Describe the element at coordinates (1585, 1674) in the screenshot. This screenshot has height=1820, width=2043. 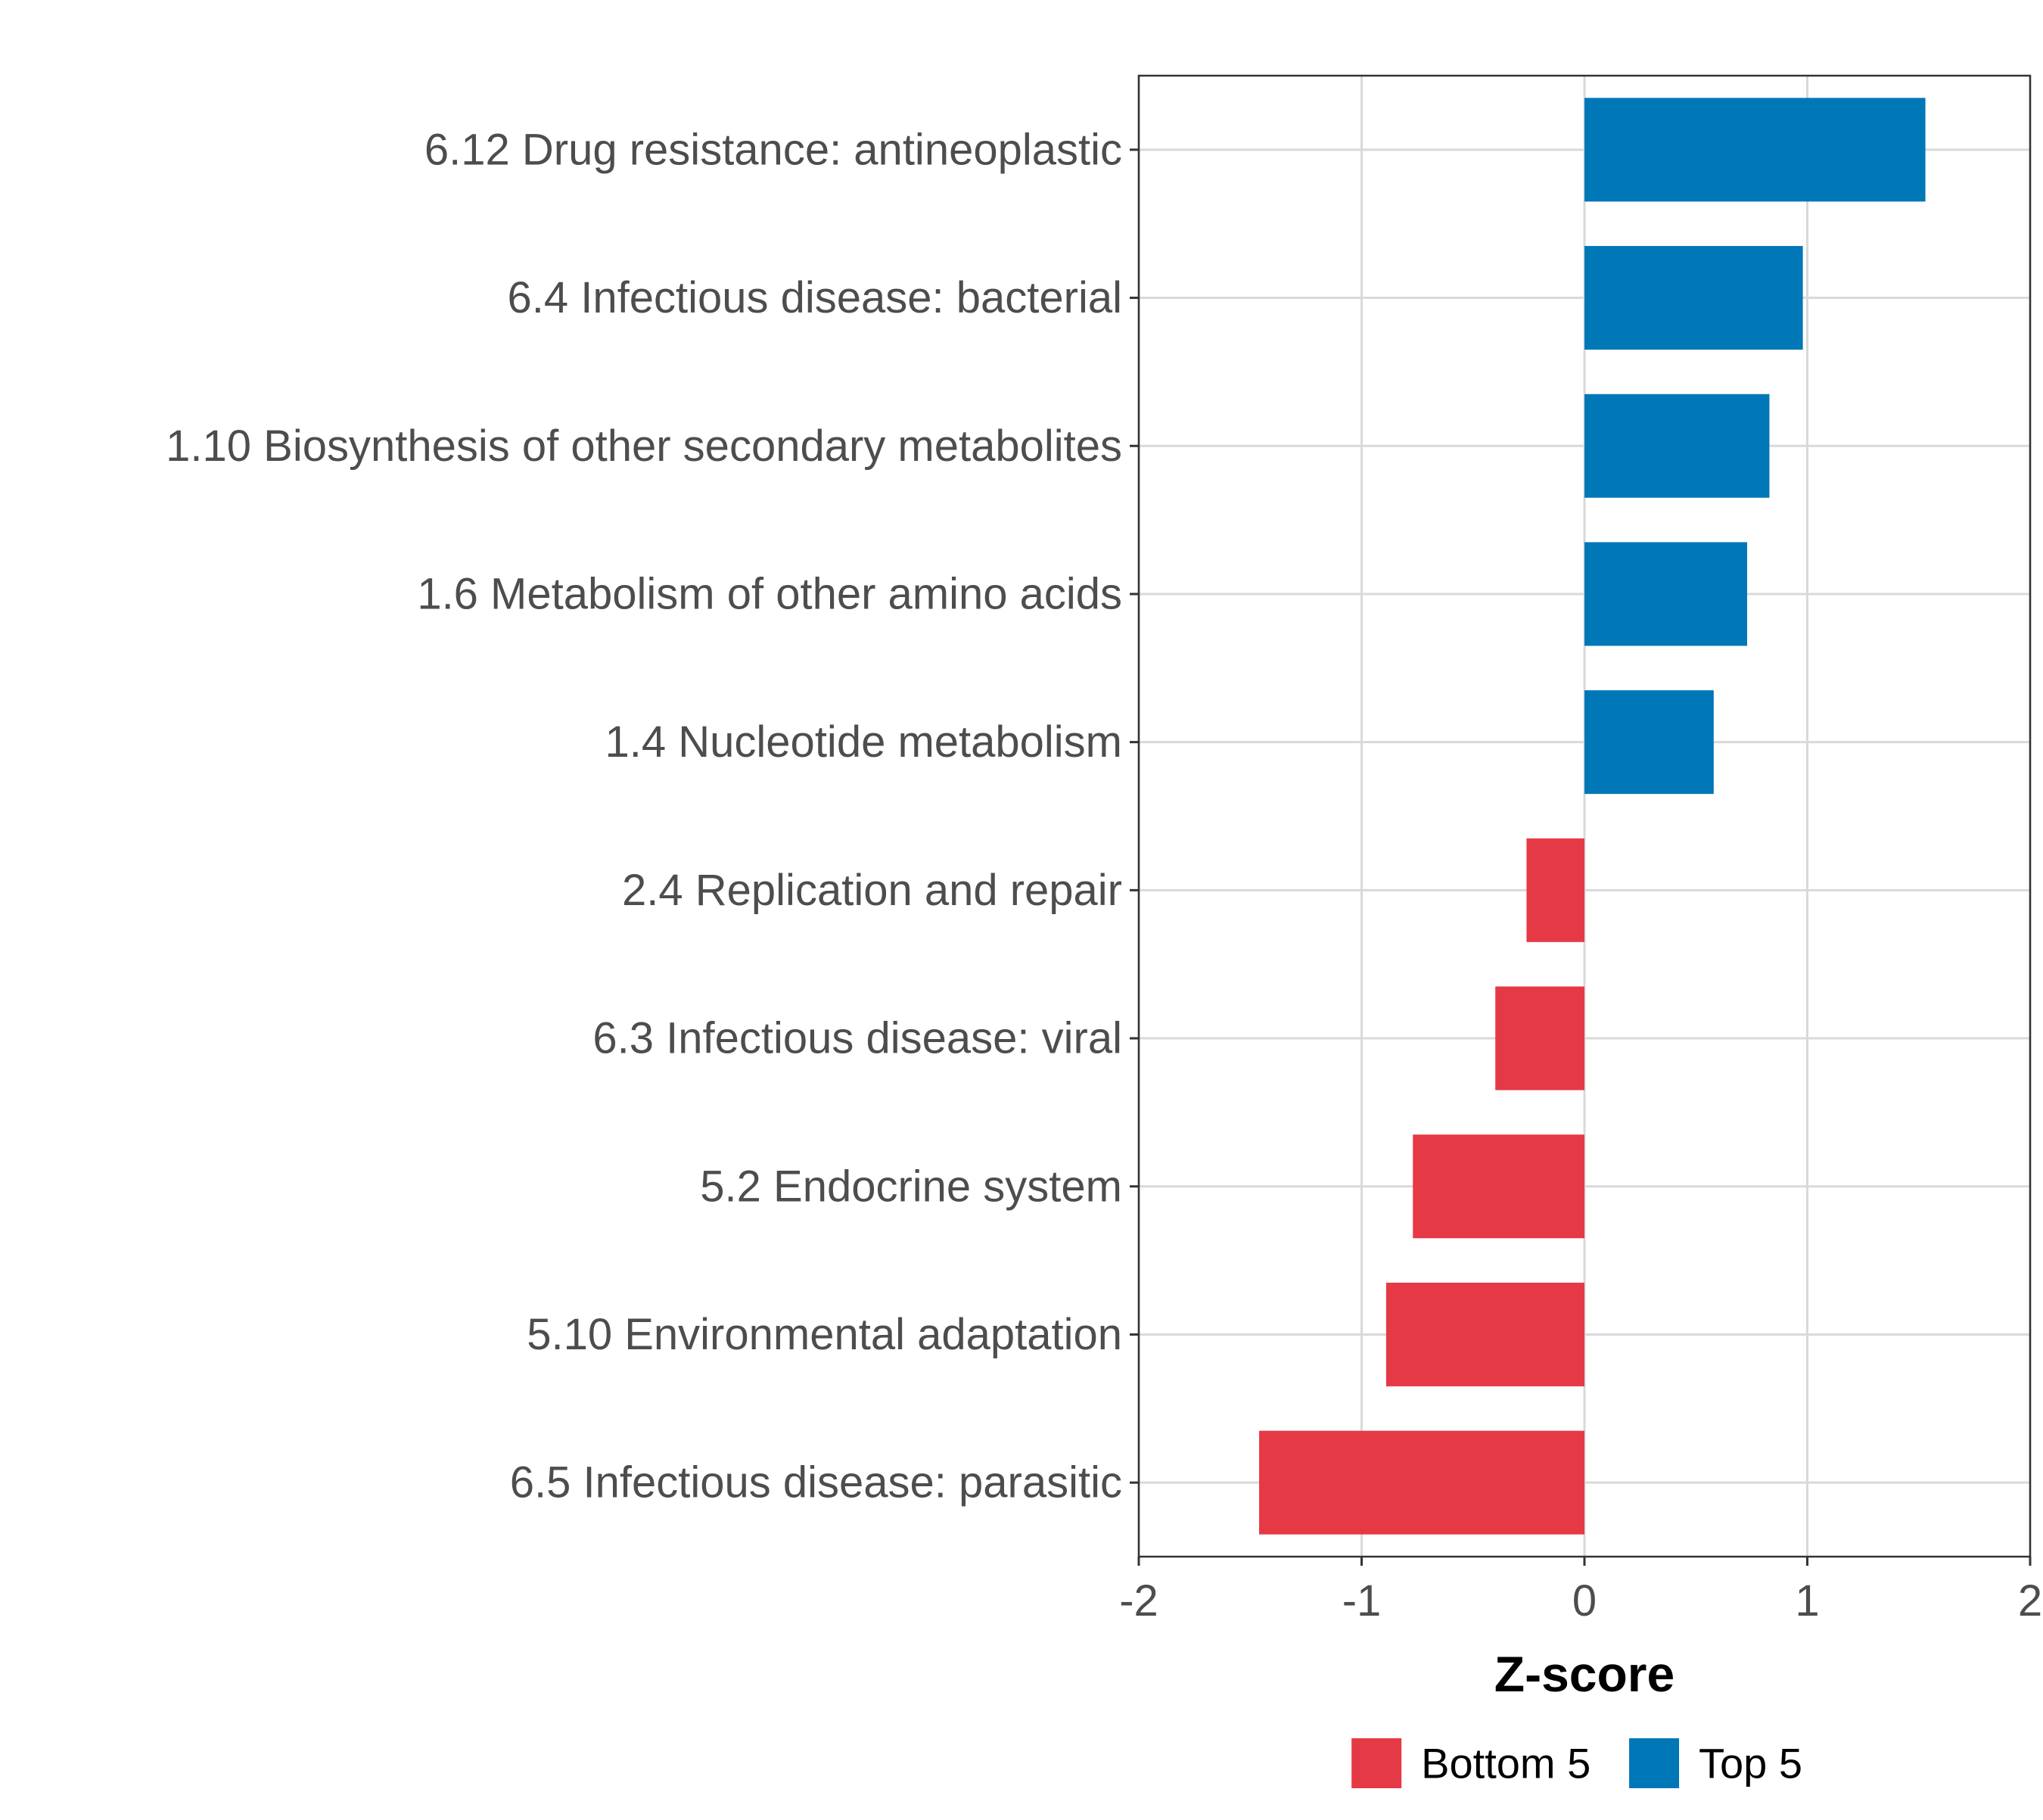
I see `x-axis-title: Z-score` at that location.